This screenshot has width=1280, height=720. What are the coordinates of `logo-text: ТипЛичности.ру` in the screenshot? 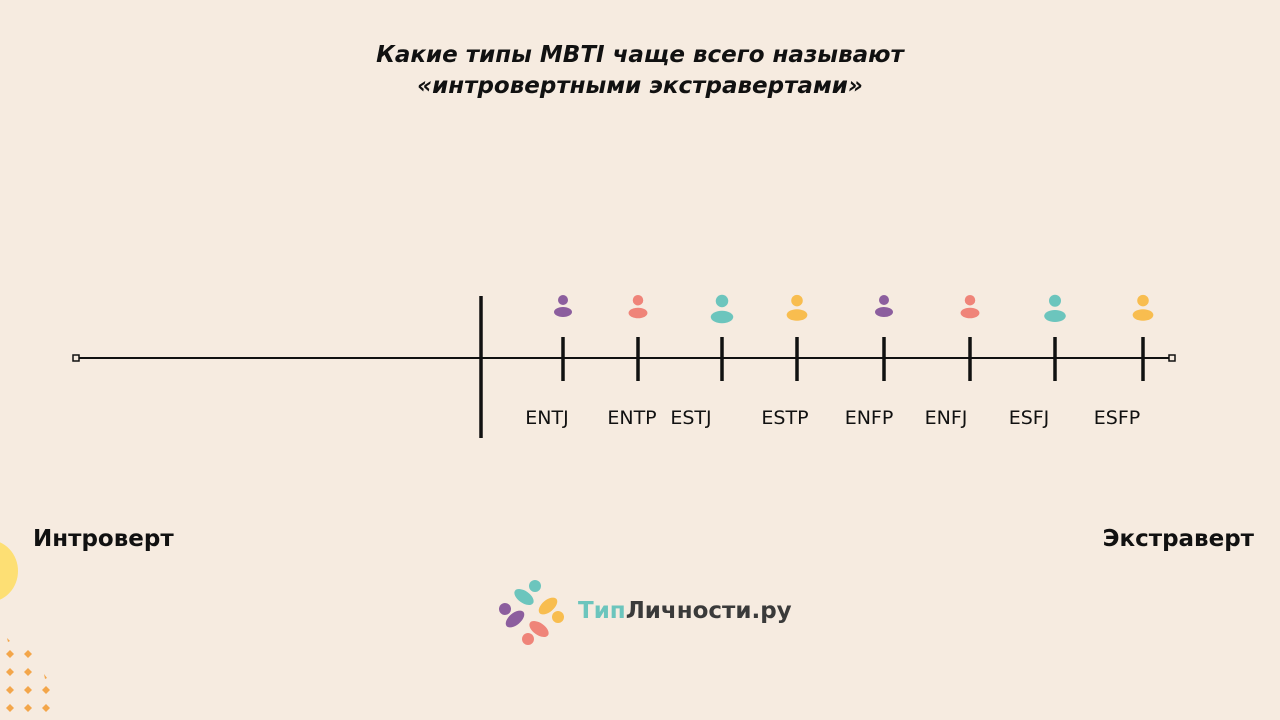 It's located at (685, 611).